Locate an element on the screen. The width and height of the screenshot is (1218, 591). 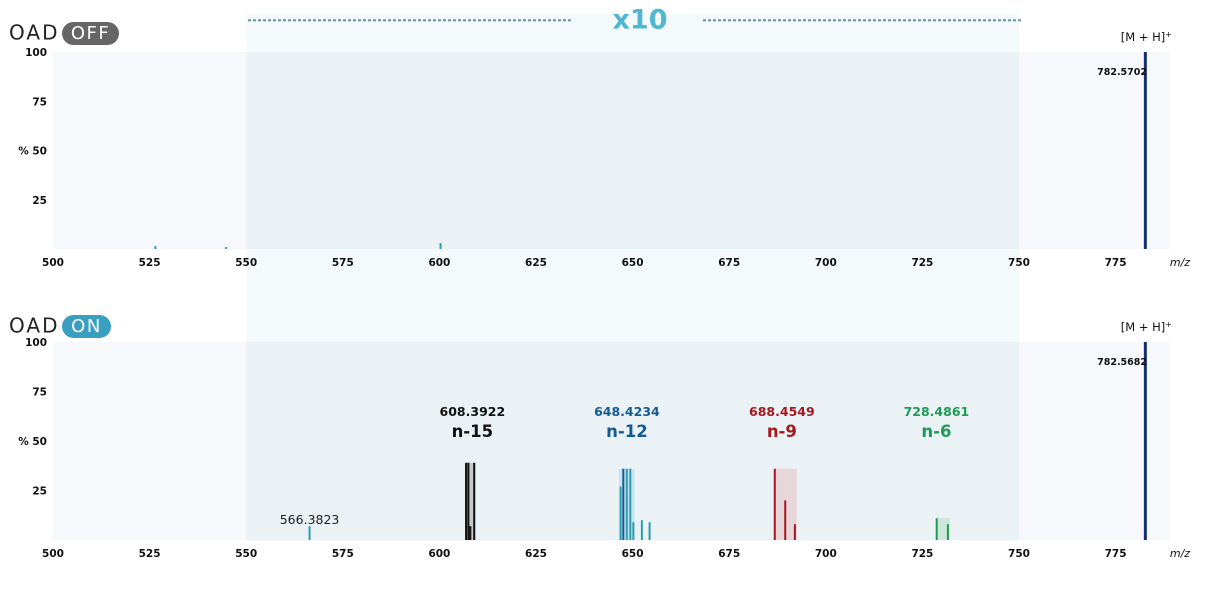
precursor-mz-label: 782.5702 is located at coordinates (1122, 72).